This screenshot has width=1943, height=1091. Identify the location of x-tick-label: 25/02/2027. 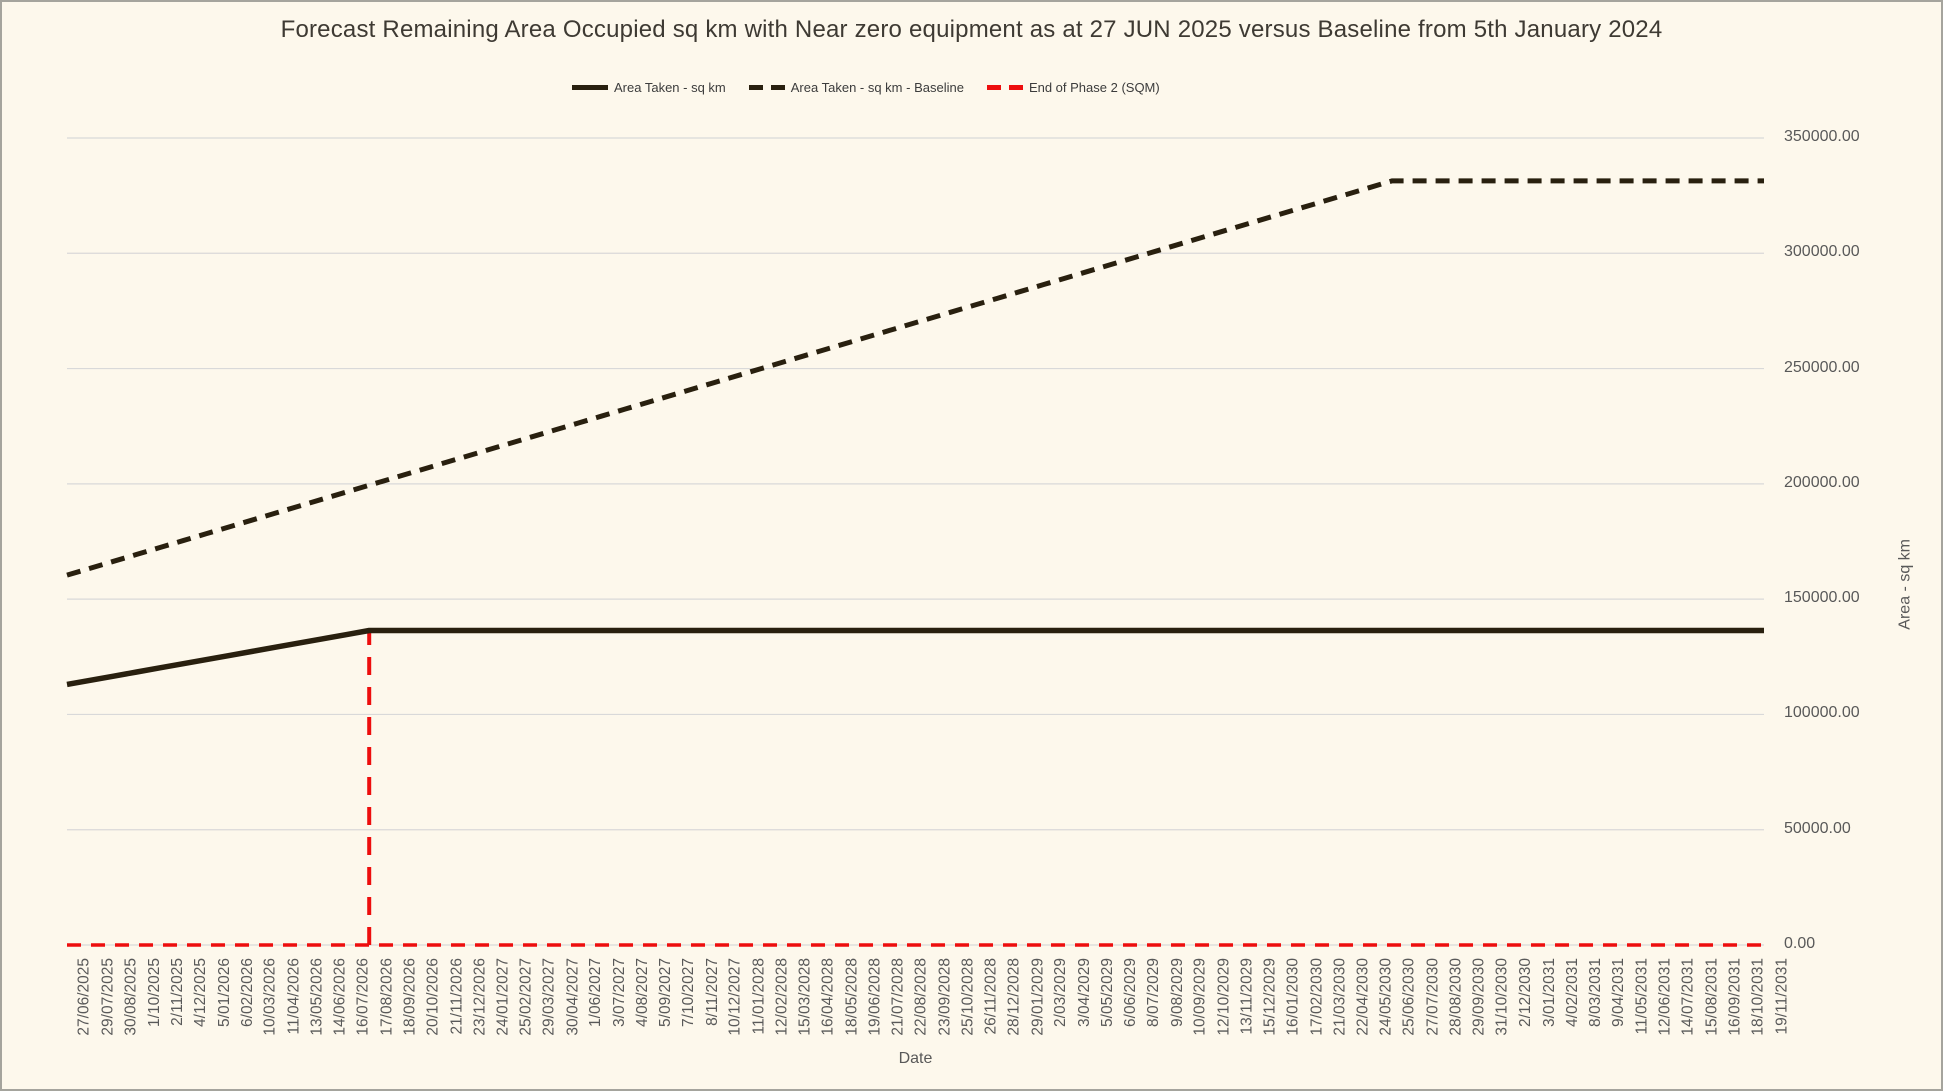
(526, 997).